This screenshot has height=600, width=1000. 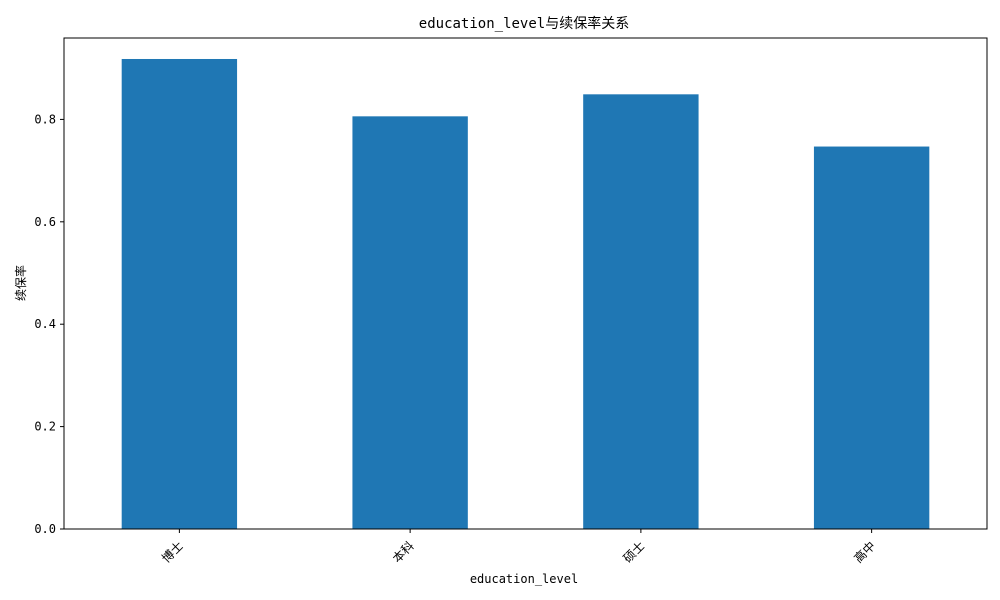 I want to click on y-axis-label: 续保率, so click(x=20, y=283).